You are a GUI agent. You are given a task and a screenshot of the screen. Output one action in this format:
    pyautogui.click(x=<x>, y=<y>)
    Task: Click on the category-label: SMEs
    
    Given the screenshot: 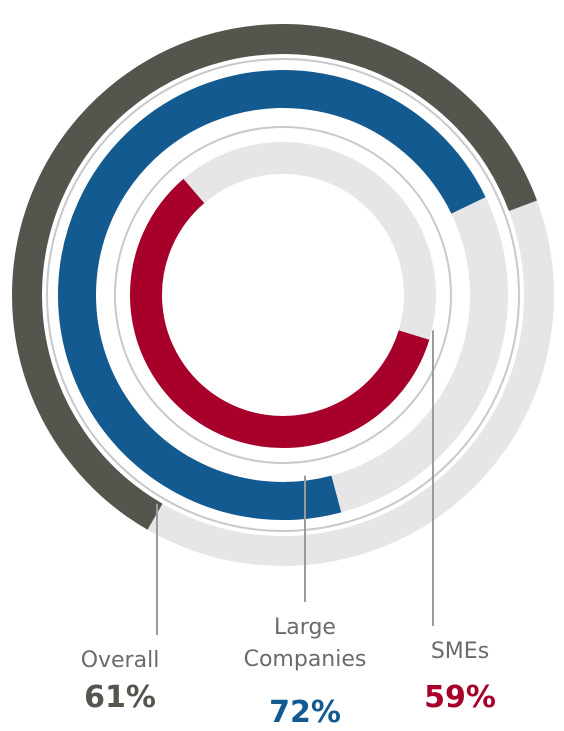 What is the action you would take?
    pyautogui.click(x=460, y=651)
    